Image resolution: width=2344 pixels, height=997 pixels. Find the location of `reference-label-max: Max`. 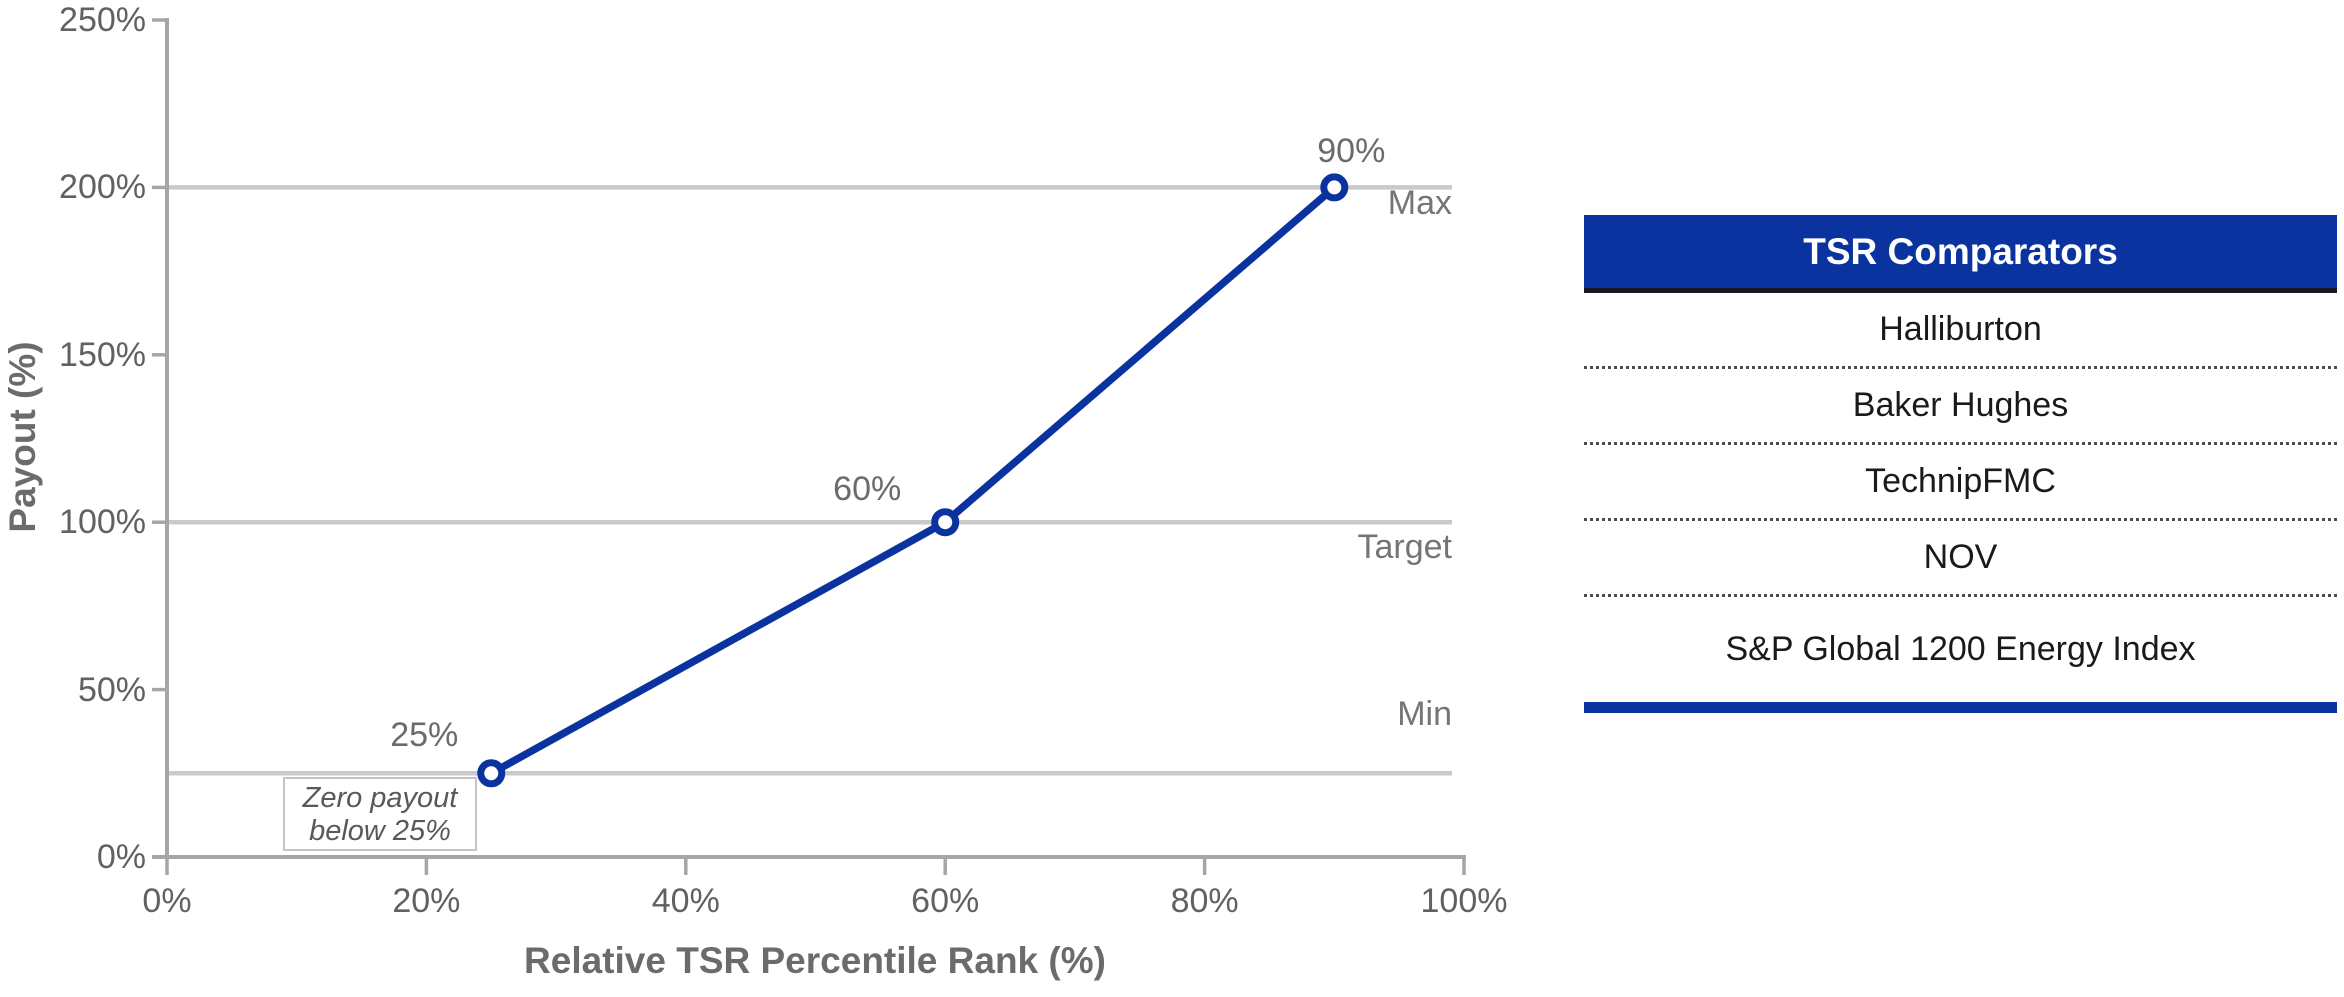

reference-label-max: Max is located at coordinates (1419, 203).